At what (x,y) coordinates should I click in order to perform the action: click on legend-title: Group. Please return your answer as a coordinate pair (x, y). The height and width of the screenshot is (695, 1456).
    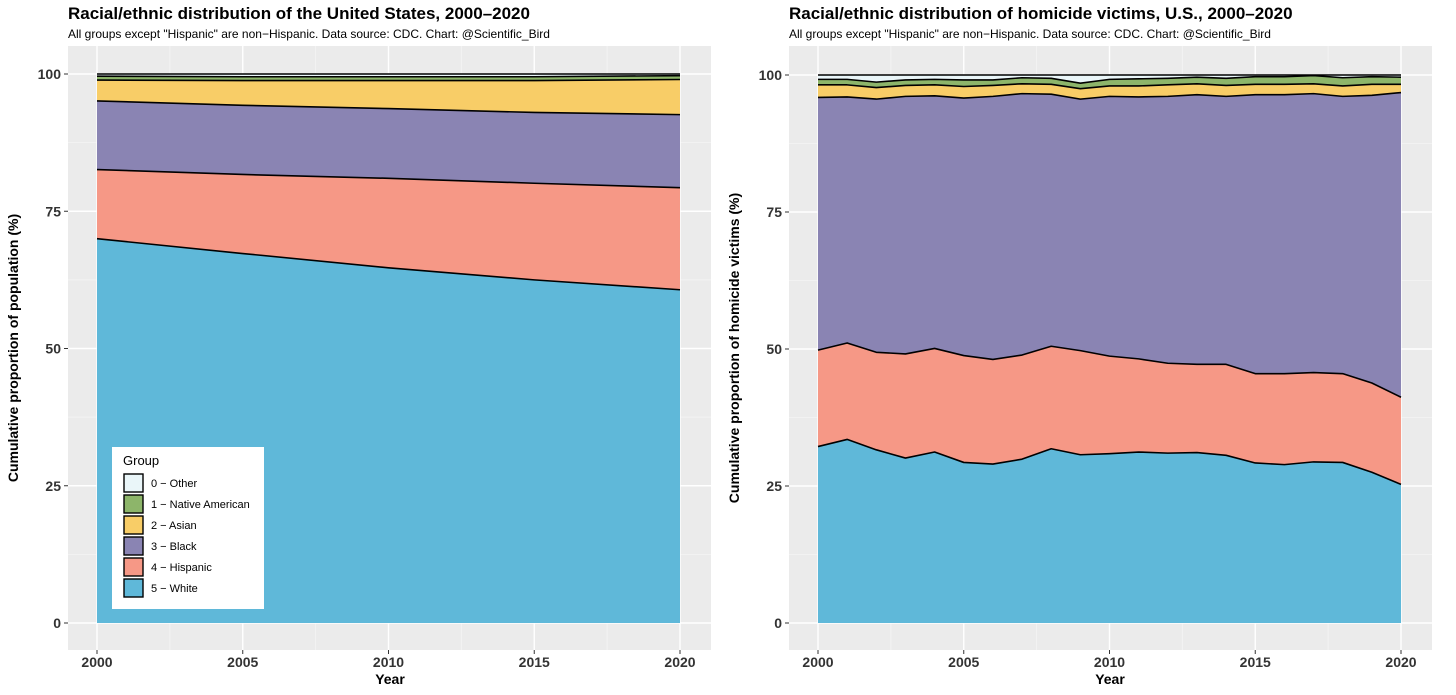
    Looking at the image, I should click on (141, 460).